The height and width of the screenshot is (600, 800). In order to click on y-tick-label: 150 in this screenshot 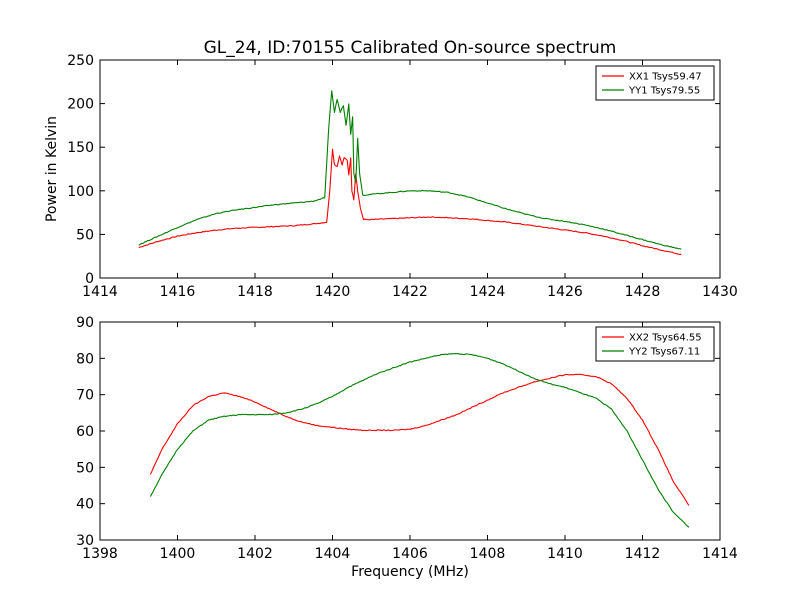, I will do `click(80, 148)`.